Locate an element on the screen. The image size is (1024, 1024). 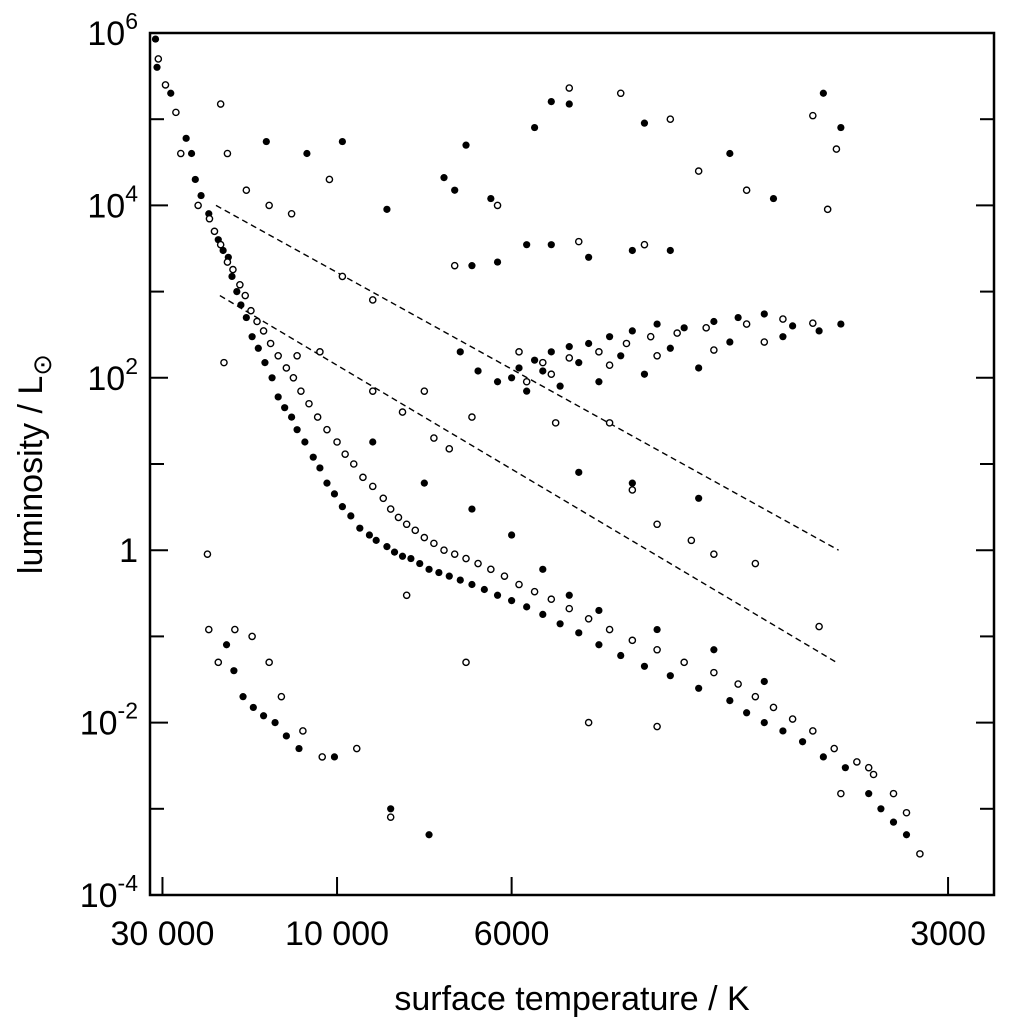
y-axis-title: luminosity / L⊙ is located at coordinates (34, 464).